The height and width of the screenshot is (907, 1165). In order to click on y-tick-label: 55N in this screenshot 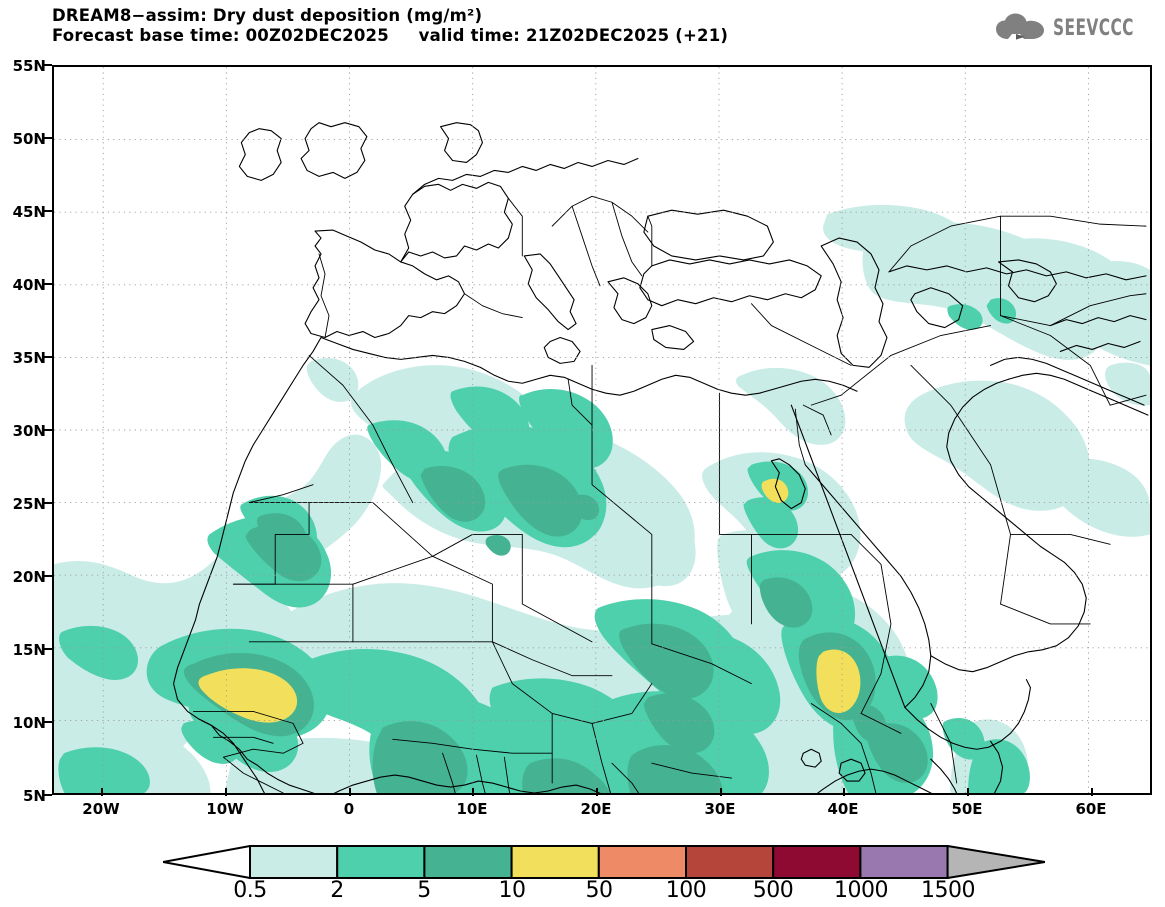, I will do `click(29, 66)`.